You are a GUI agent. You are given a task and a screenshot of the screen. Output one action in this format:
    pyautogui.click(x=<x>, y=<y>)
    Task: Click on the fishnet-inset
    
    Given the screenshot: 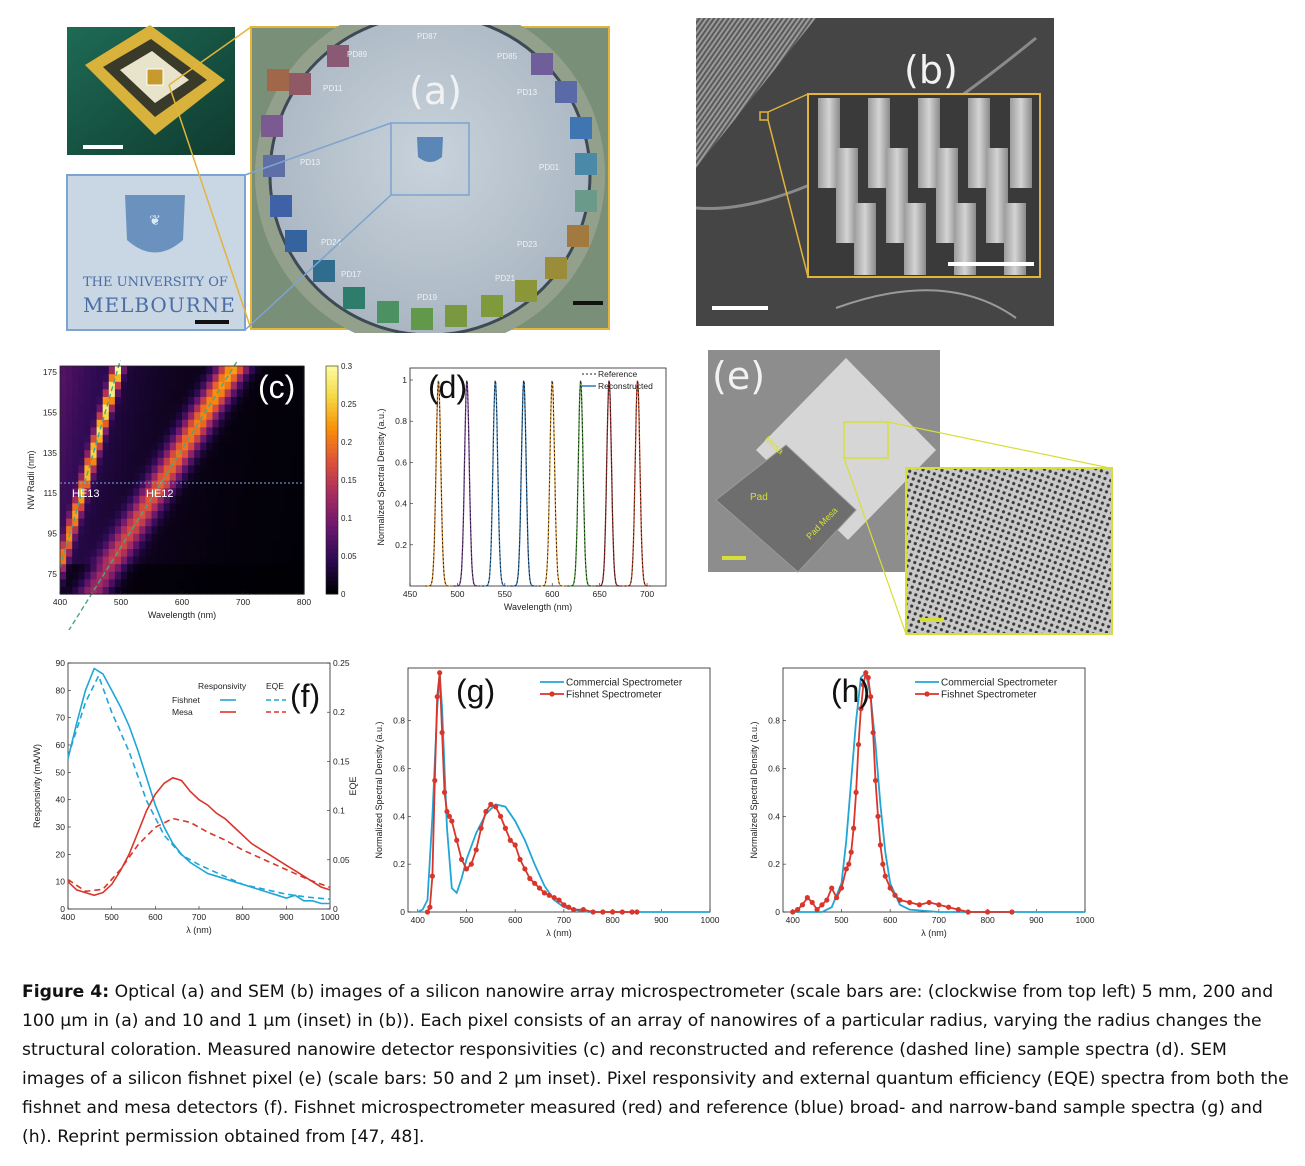 What is the action you would take?
    pyautogui.click(x=1009, y=551)
    